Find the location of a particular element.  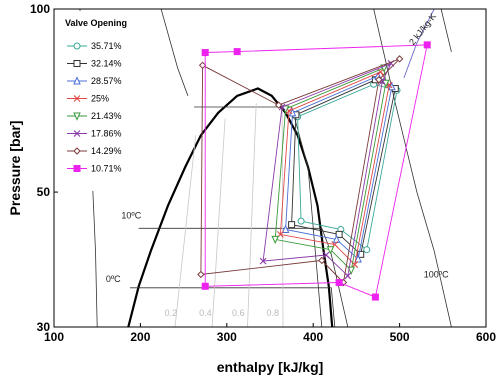

x-tick-label: 100 is located at coordinates (54, 337).